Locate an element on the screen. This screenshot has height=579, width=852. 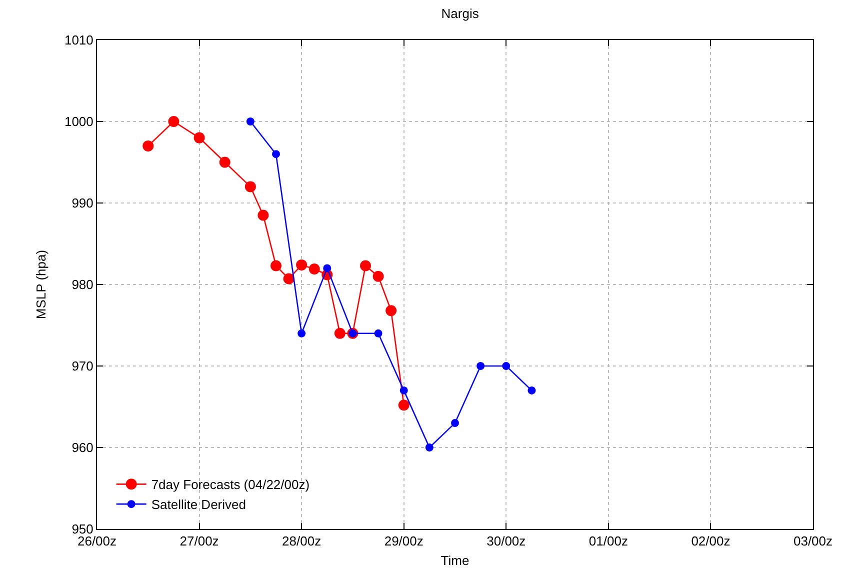
x-tick-label: 02/00z is located at coordinates (710, 541).